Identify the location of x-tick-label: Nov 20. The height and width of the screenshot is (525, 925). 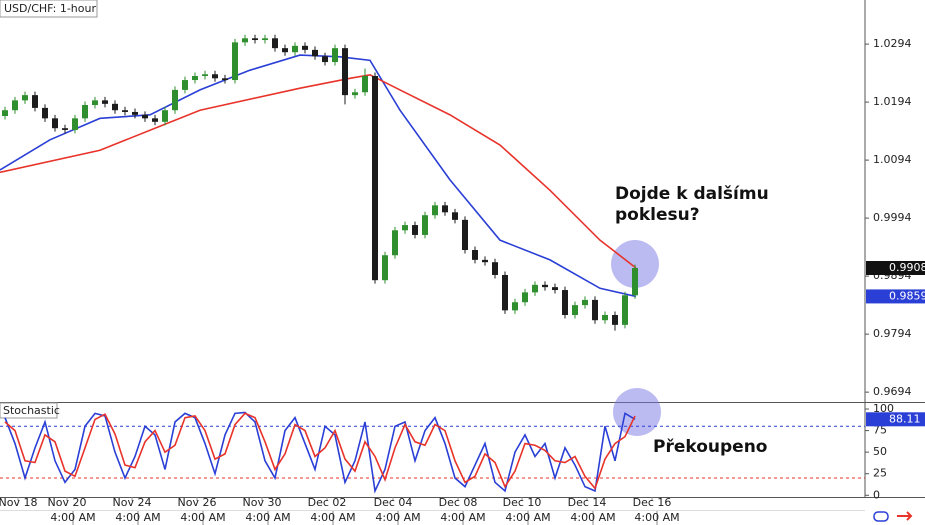
(67, 502).